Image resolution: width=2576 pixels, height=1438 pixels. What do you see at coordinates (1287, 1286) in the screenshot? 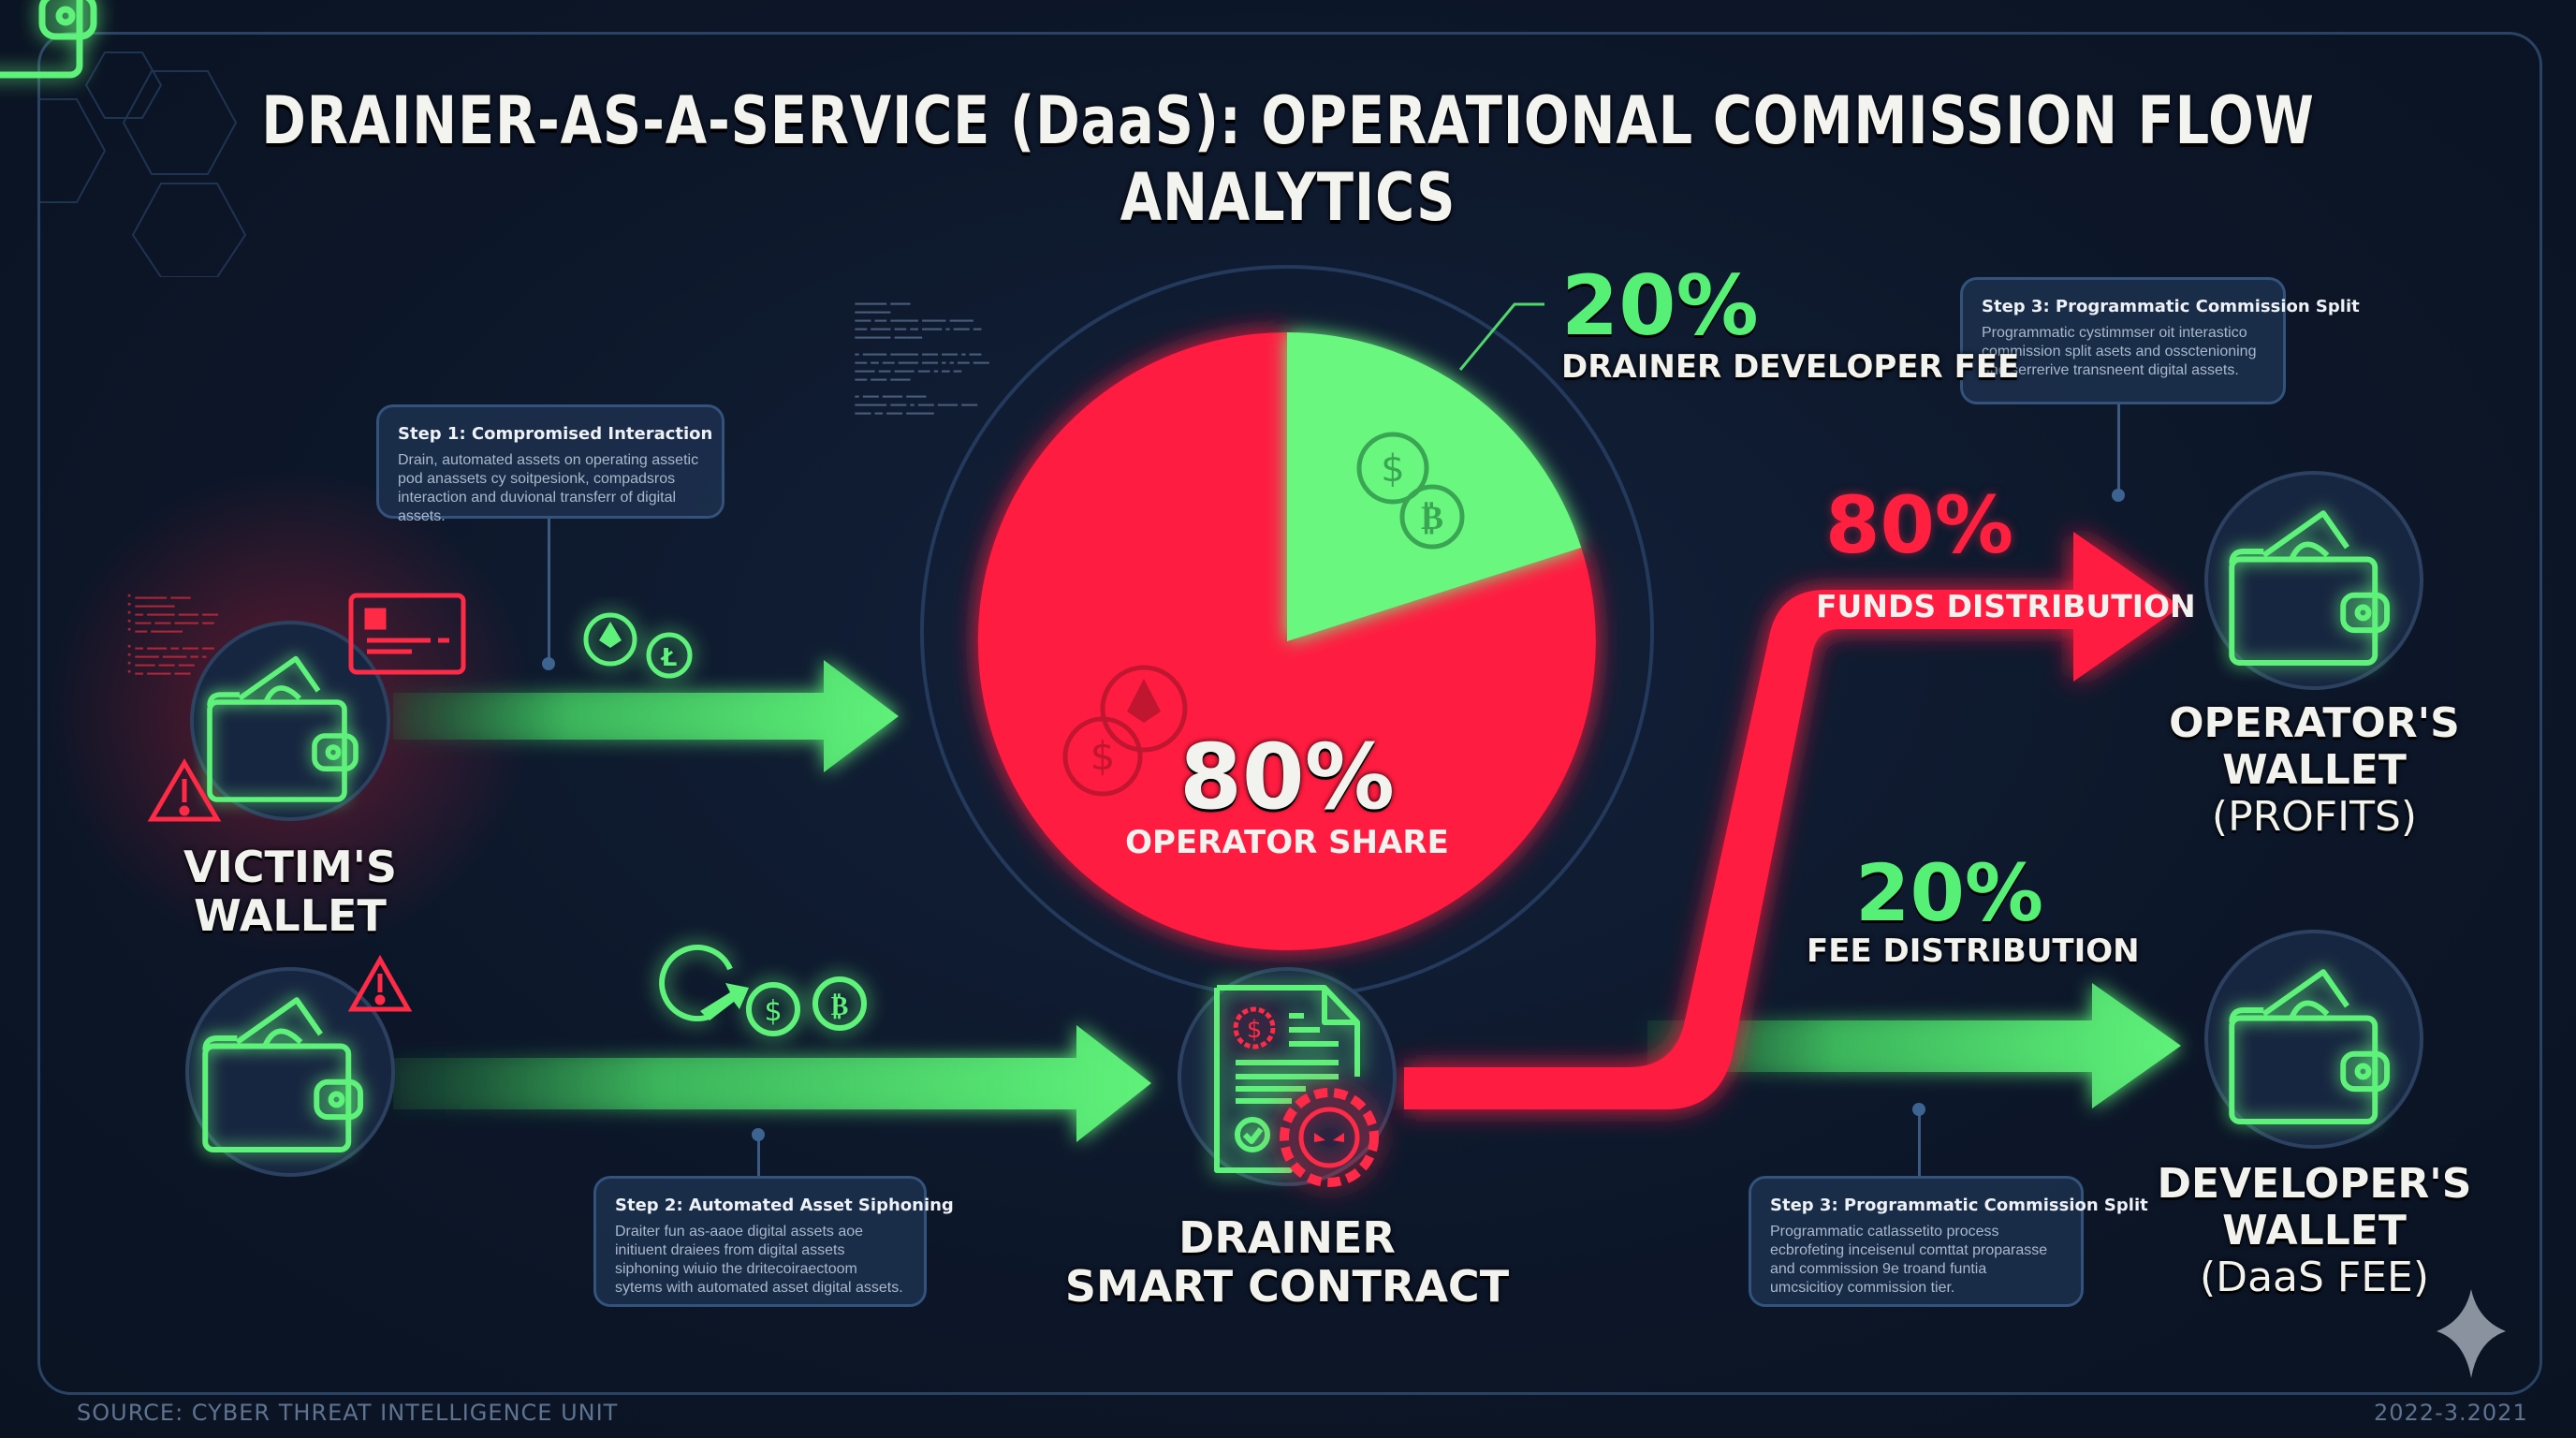
I see `smart-contract-label-line2: SMART CONTRACT` at bounding box center [1287, 1286].